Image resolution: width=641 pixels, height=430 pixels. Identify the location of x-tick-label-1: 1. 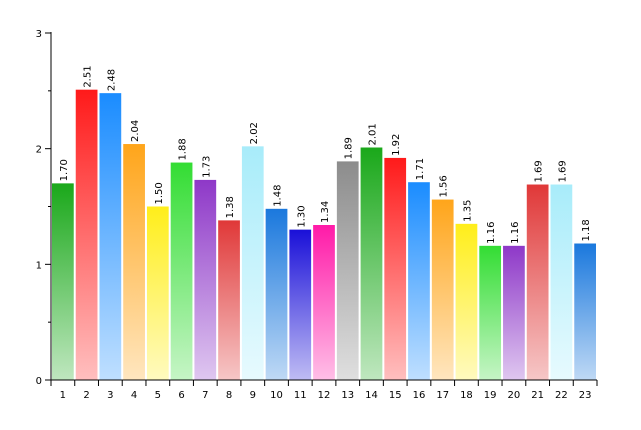
(63, 395).